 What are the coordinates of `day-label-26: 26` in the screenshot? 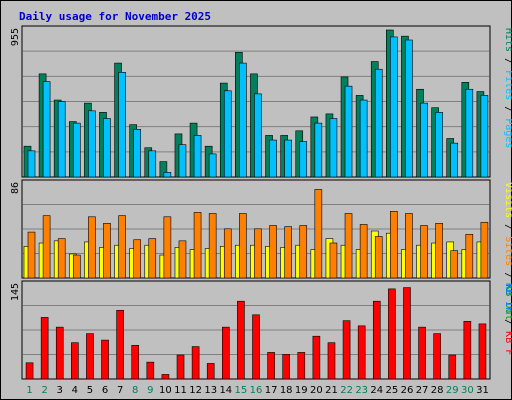 It's located at (407, 390).